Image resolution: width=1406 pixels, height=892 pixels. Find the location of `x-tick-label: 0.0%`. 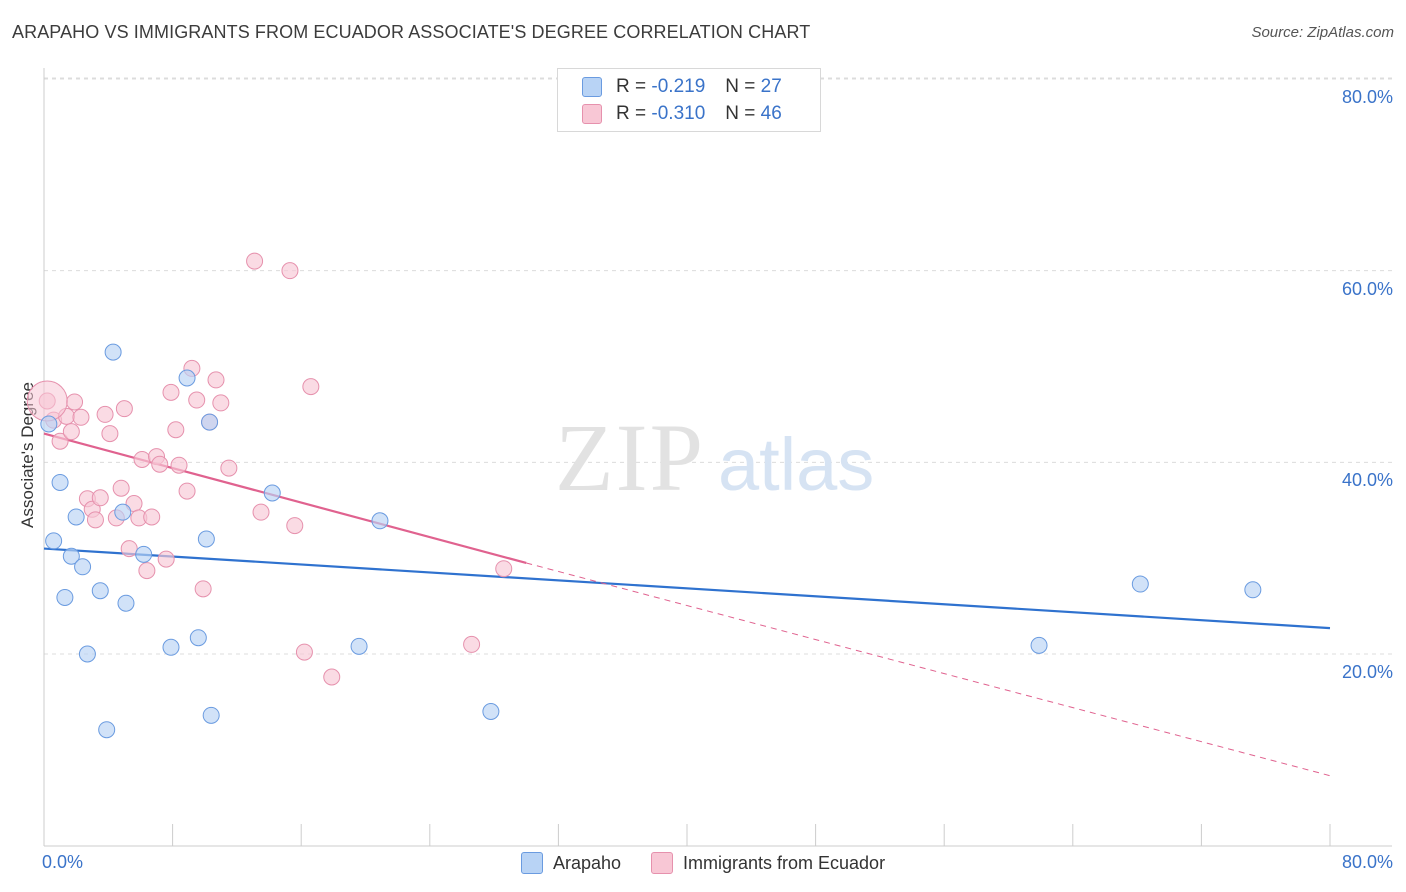

x-tick-label: 0.0% is located at coordinates (63, 862).